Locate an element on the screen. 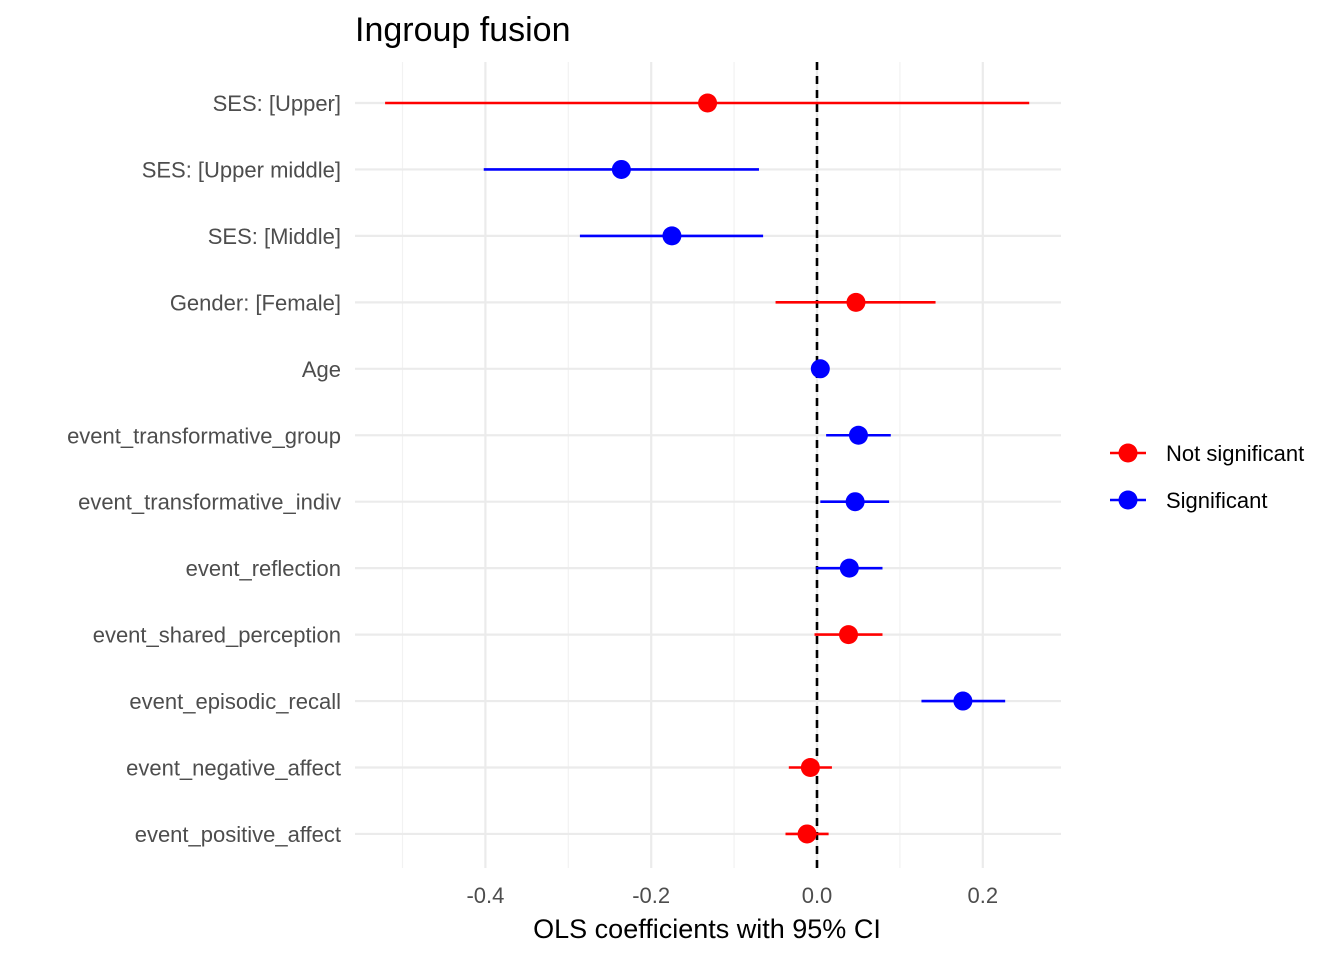 Image resolution: width=1344 pixels, height=960 pixels. term-label: event_reflection is located at coordinates (263, 568).